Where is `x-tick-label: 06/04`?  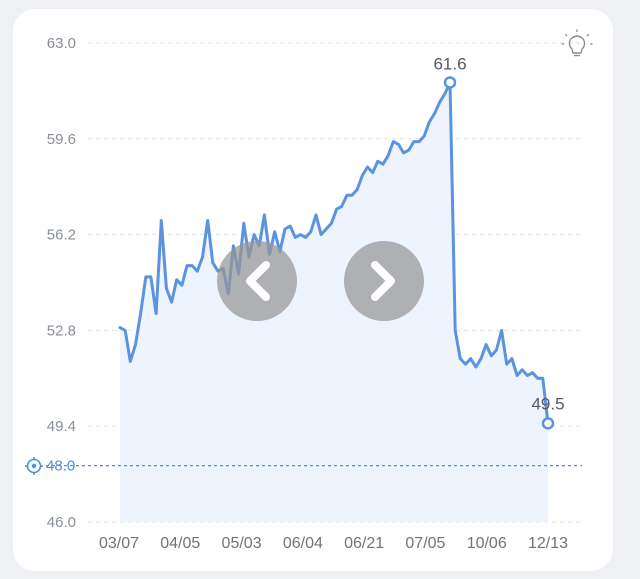 x-tick-label: 06/04 is located at coordinates (303, 543).